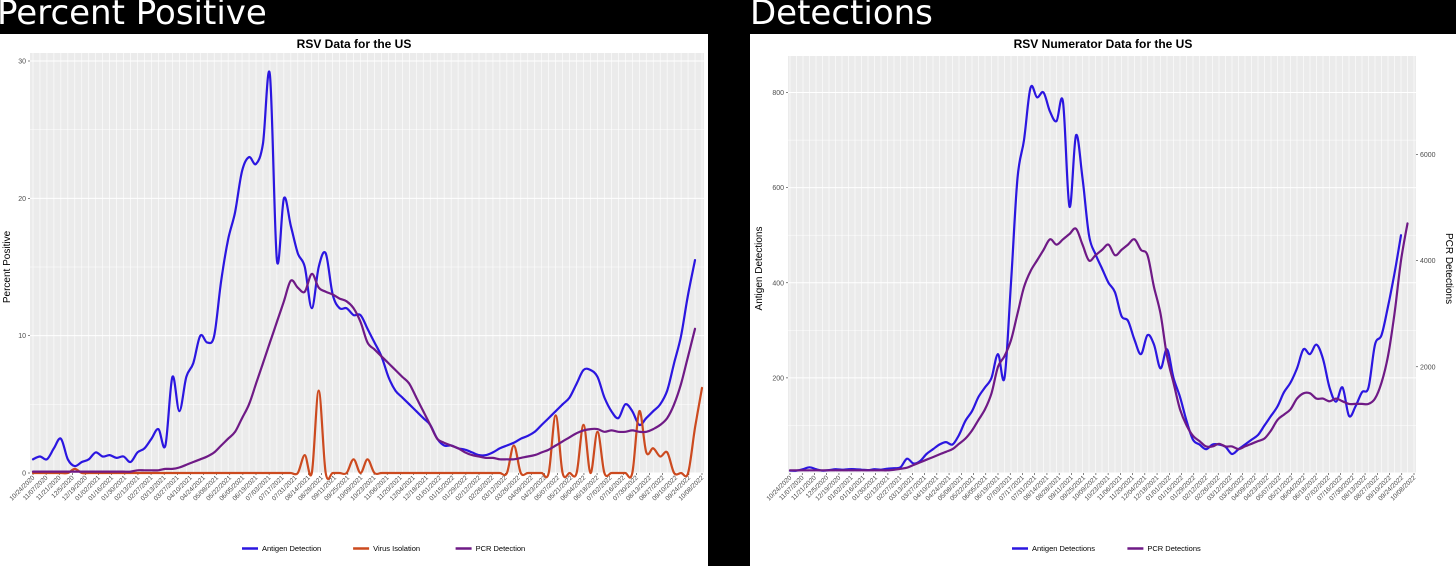  I want to click on heading-detections: Detections, so click(841, 16).